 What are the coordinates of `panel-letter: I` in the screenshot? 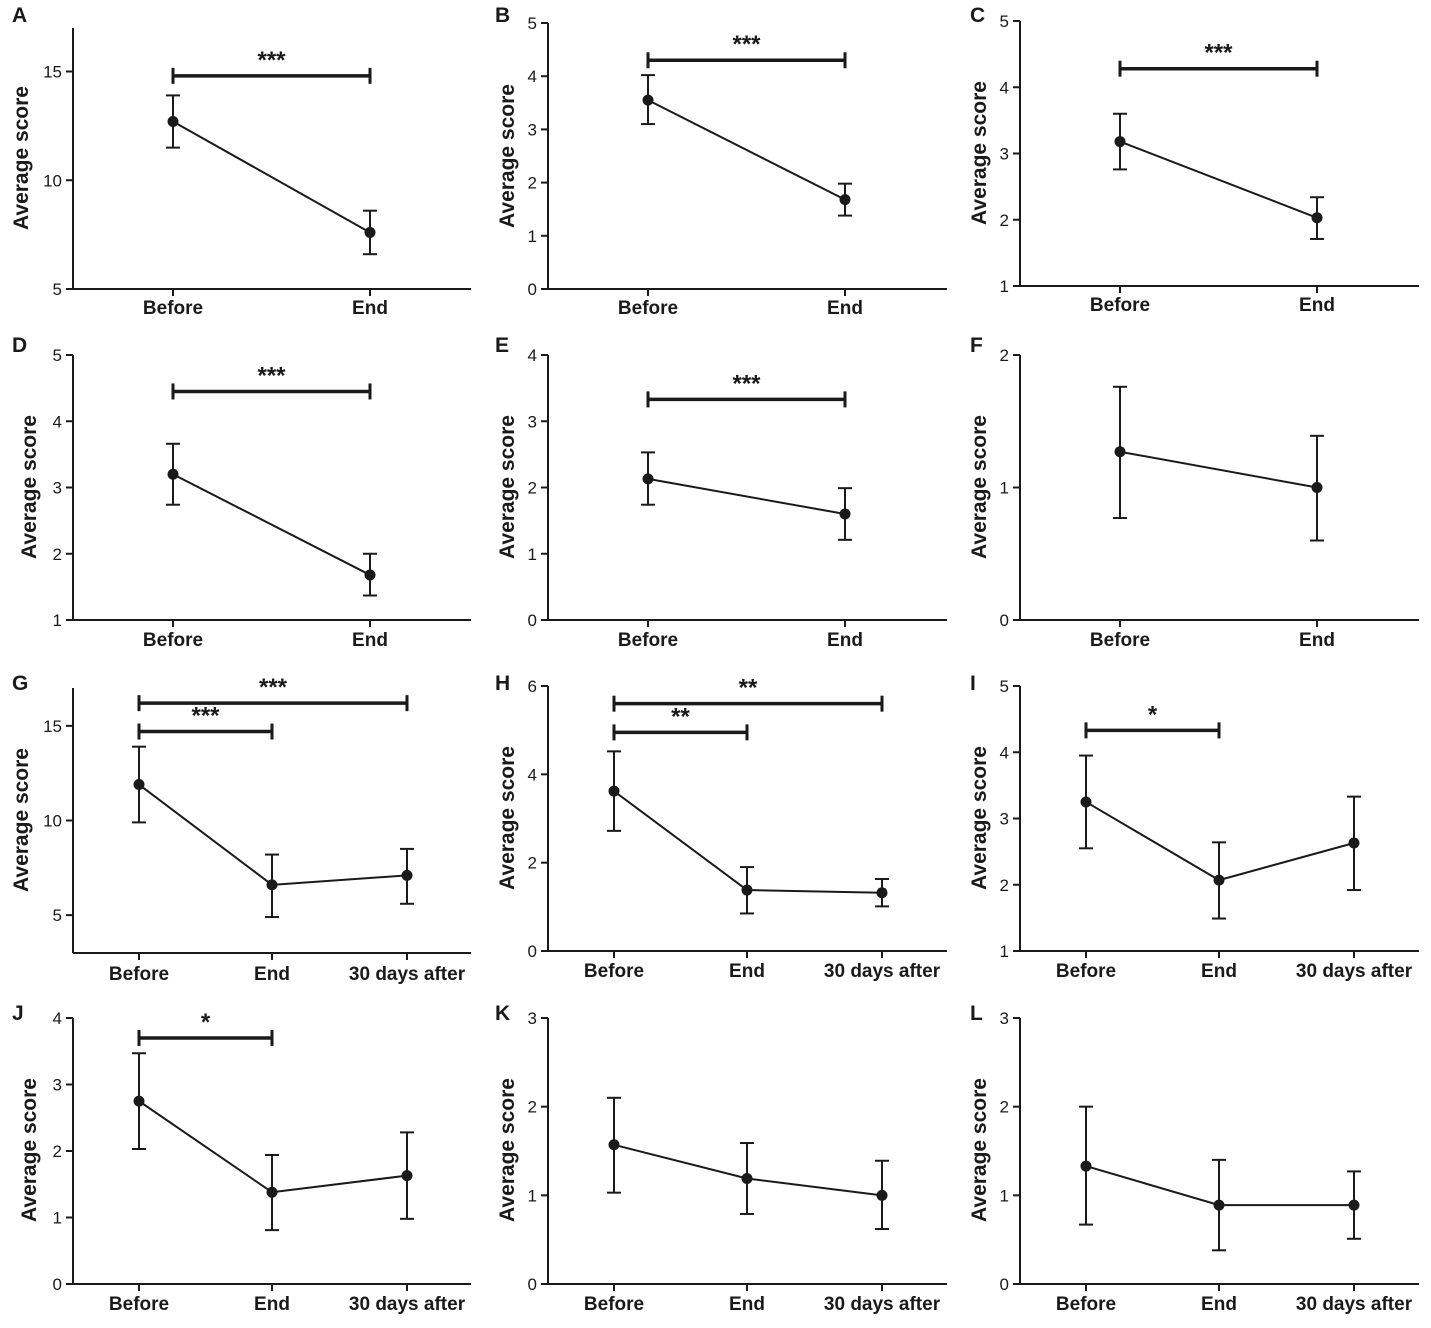 It's located at (973, 683).